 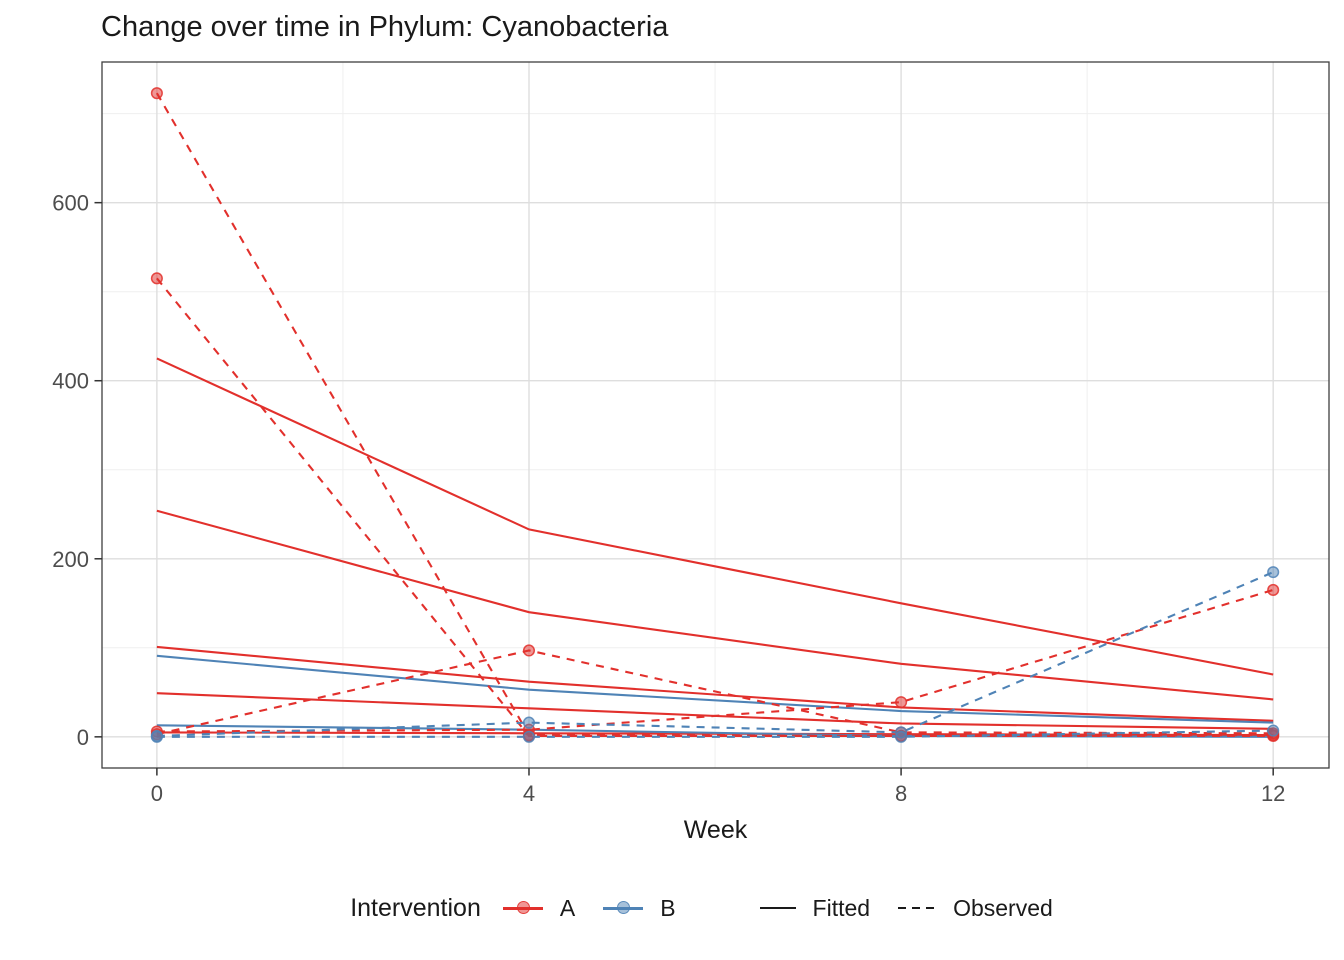 I want to click on x-tick-label: 4, so click(x=529, y=793).